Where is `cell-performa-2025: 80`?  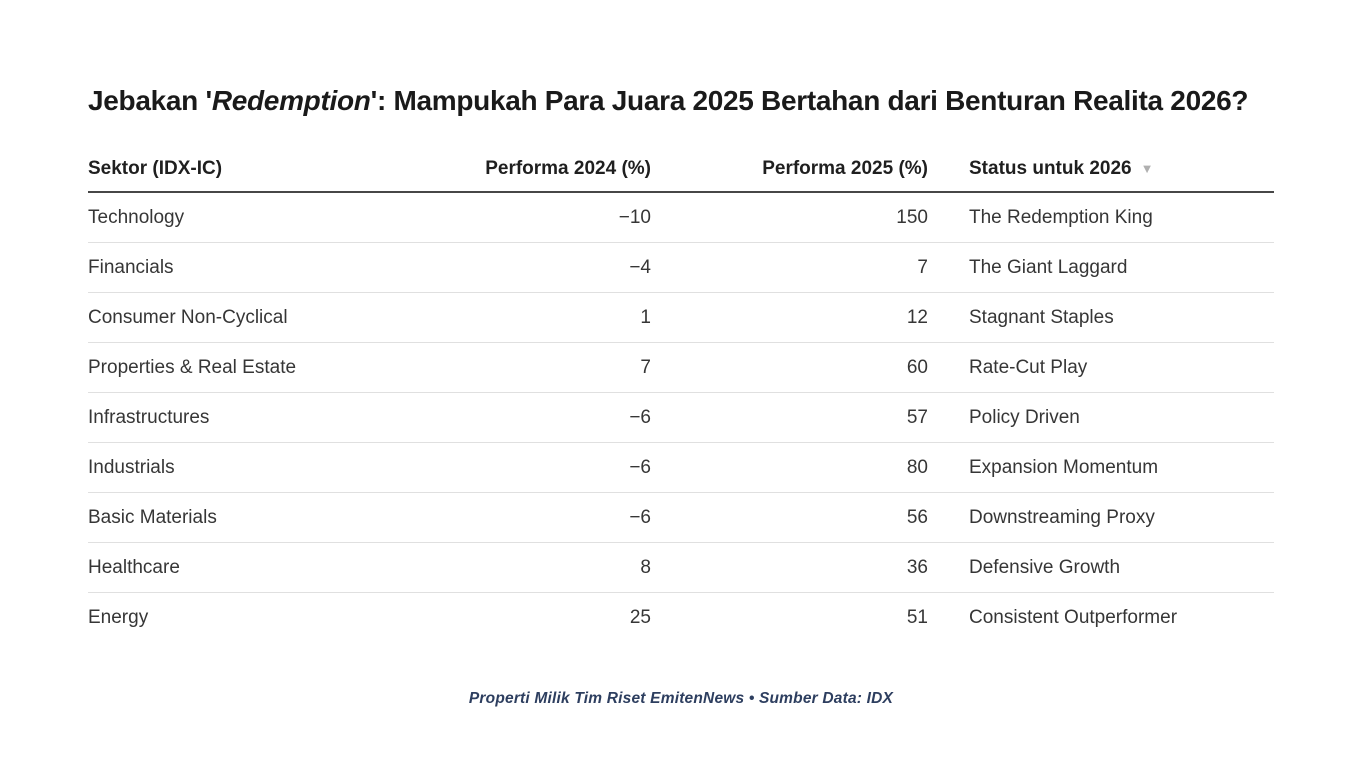 cell-performa-2025: 80 is located at coordinates (789, 467).